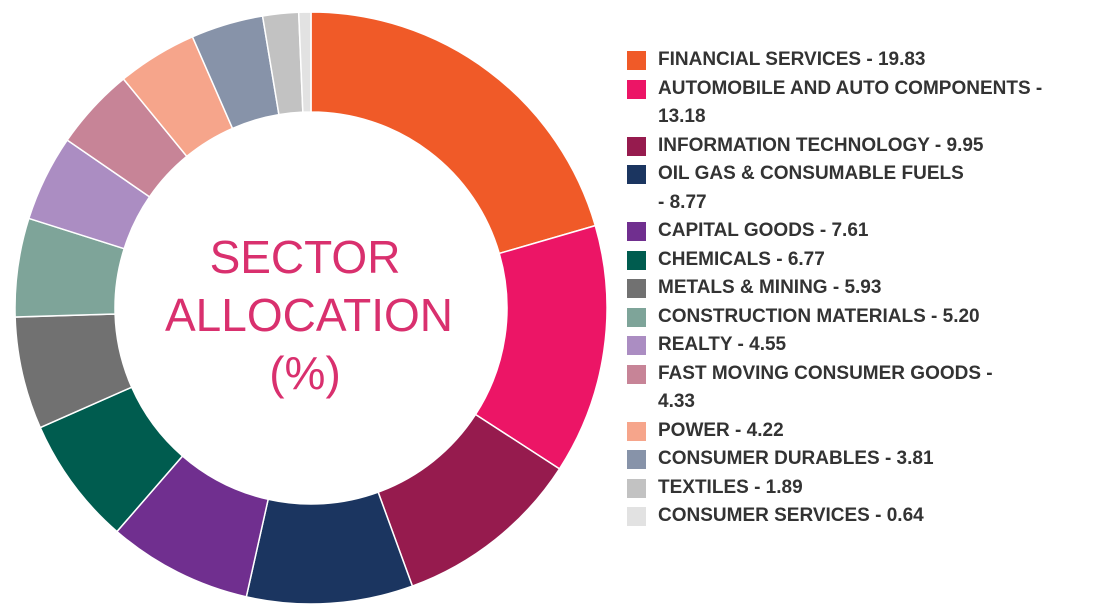  Describe the element at coordinates (867, 388) in the screenshot. I see `legend-item-fast-moving-consumer-goods: FAST MOVING CONSUMER GOODS - 4.33` at that location.